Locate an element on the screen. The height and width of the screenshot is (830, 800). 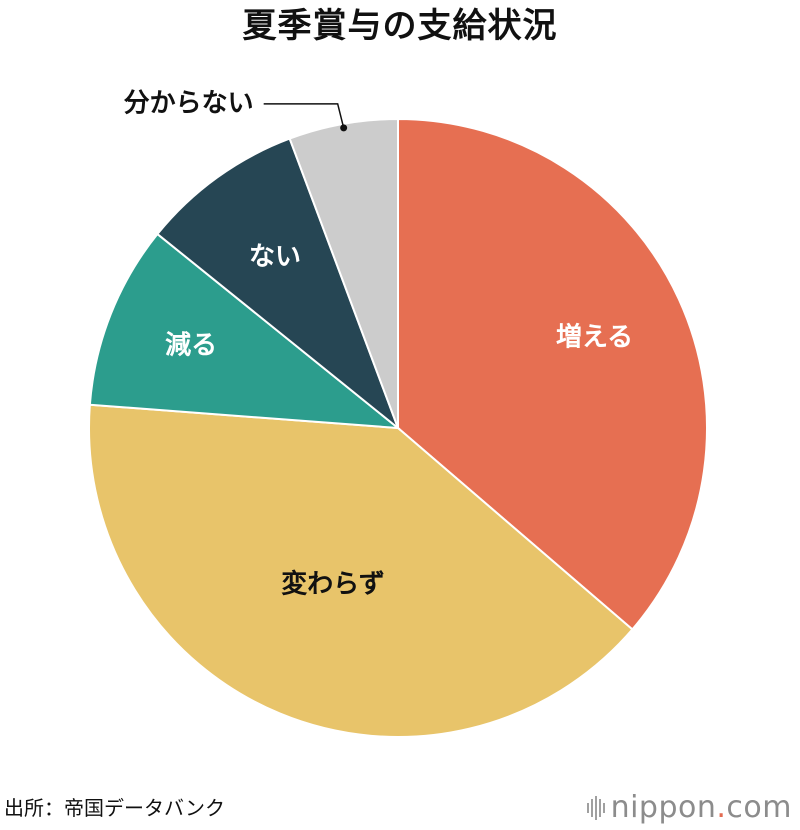
pie-callout: 分からない is located at coordinates (236, 110).